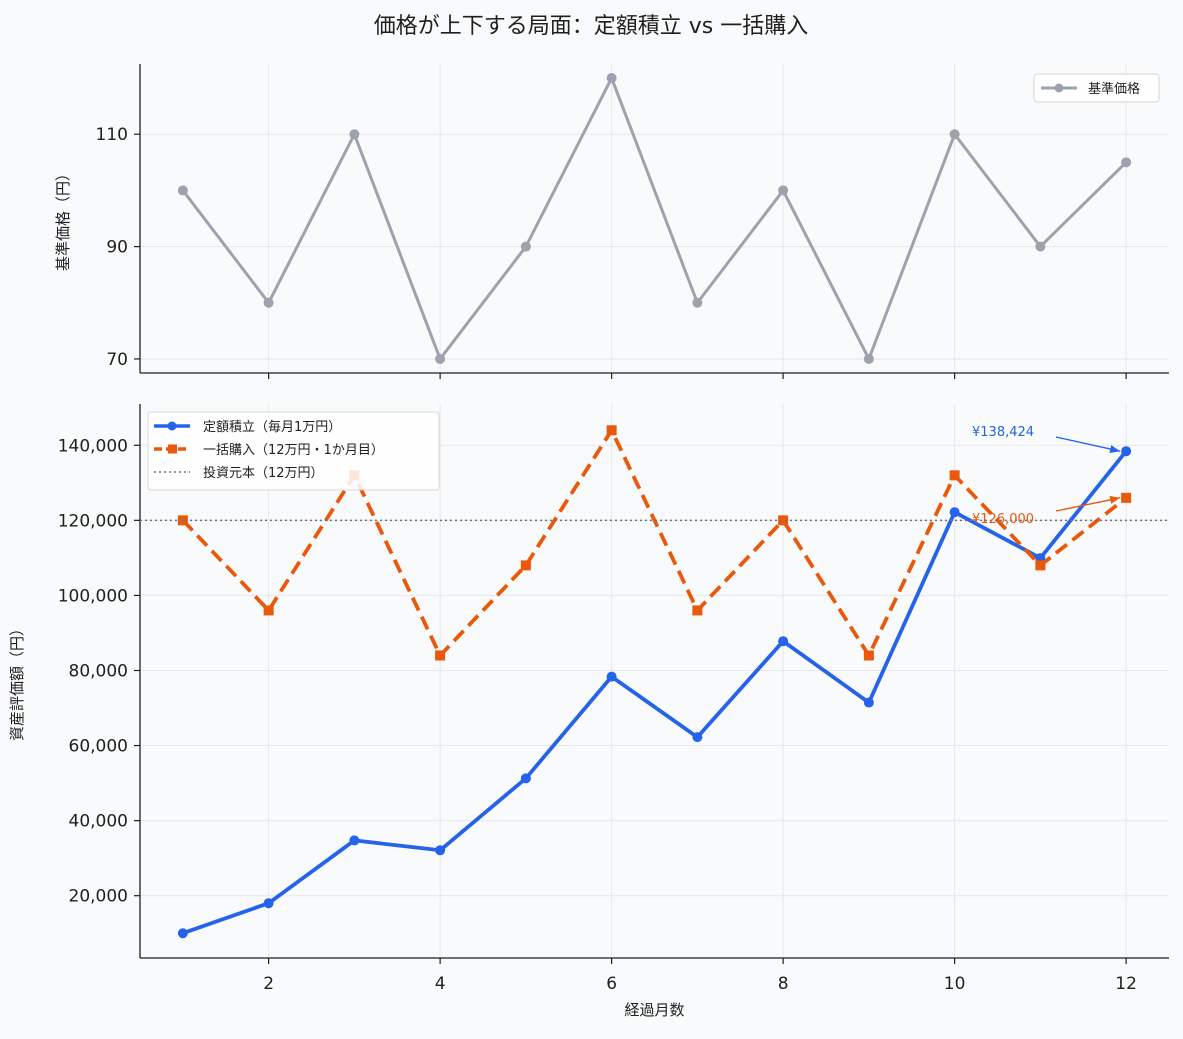 The image size is (1183, 1039). I want to click on y-tick-label: 120,000, so click(93, 521).